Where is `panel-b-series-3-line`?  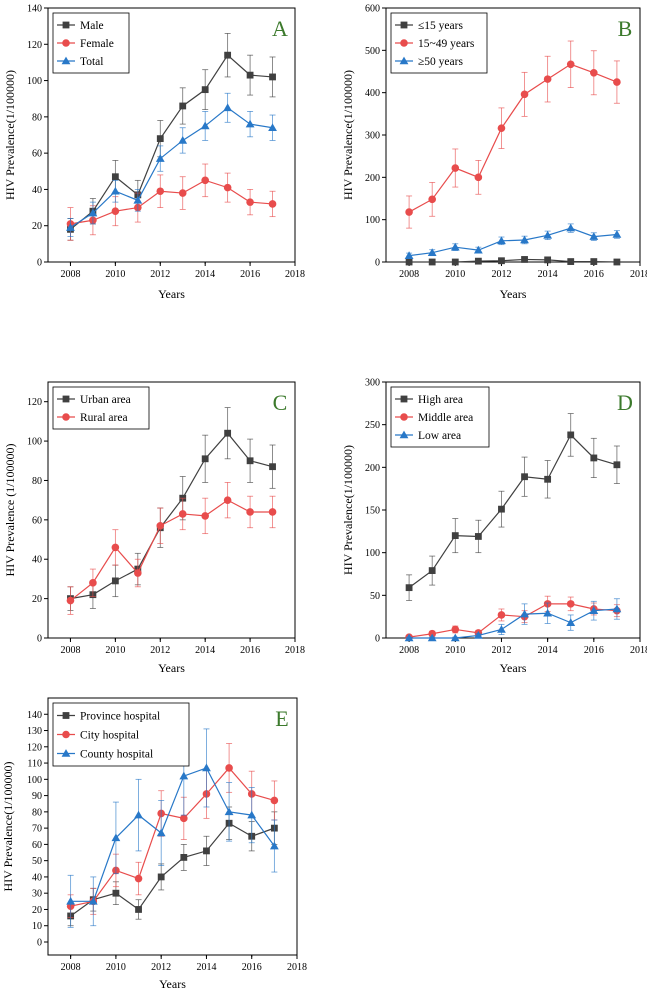
panel-b-series-3-line is located at coordinates (513, 242).